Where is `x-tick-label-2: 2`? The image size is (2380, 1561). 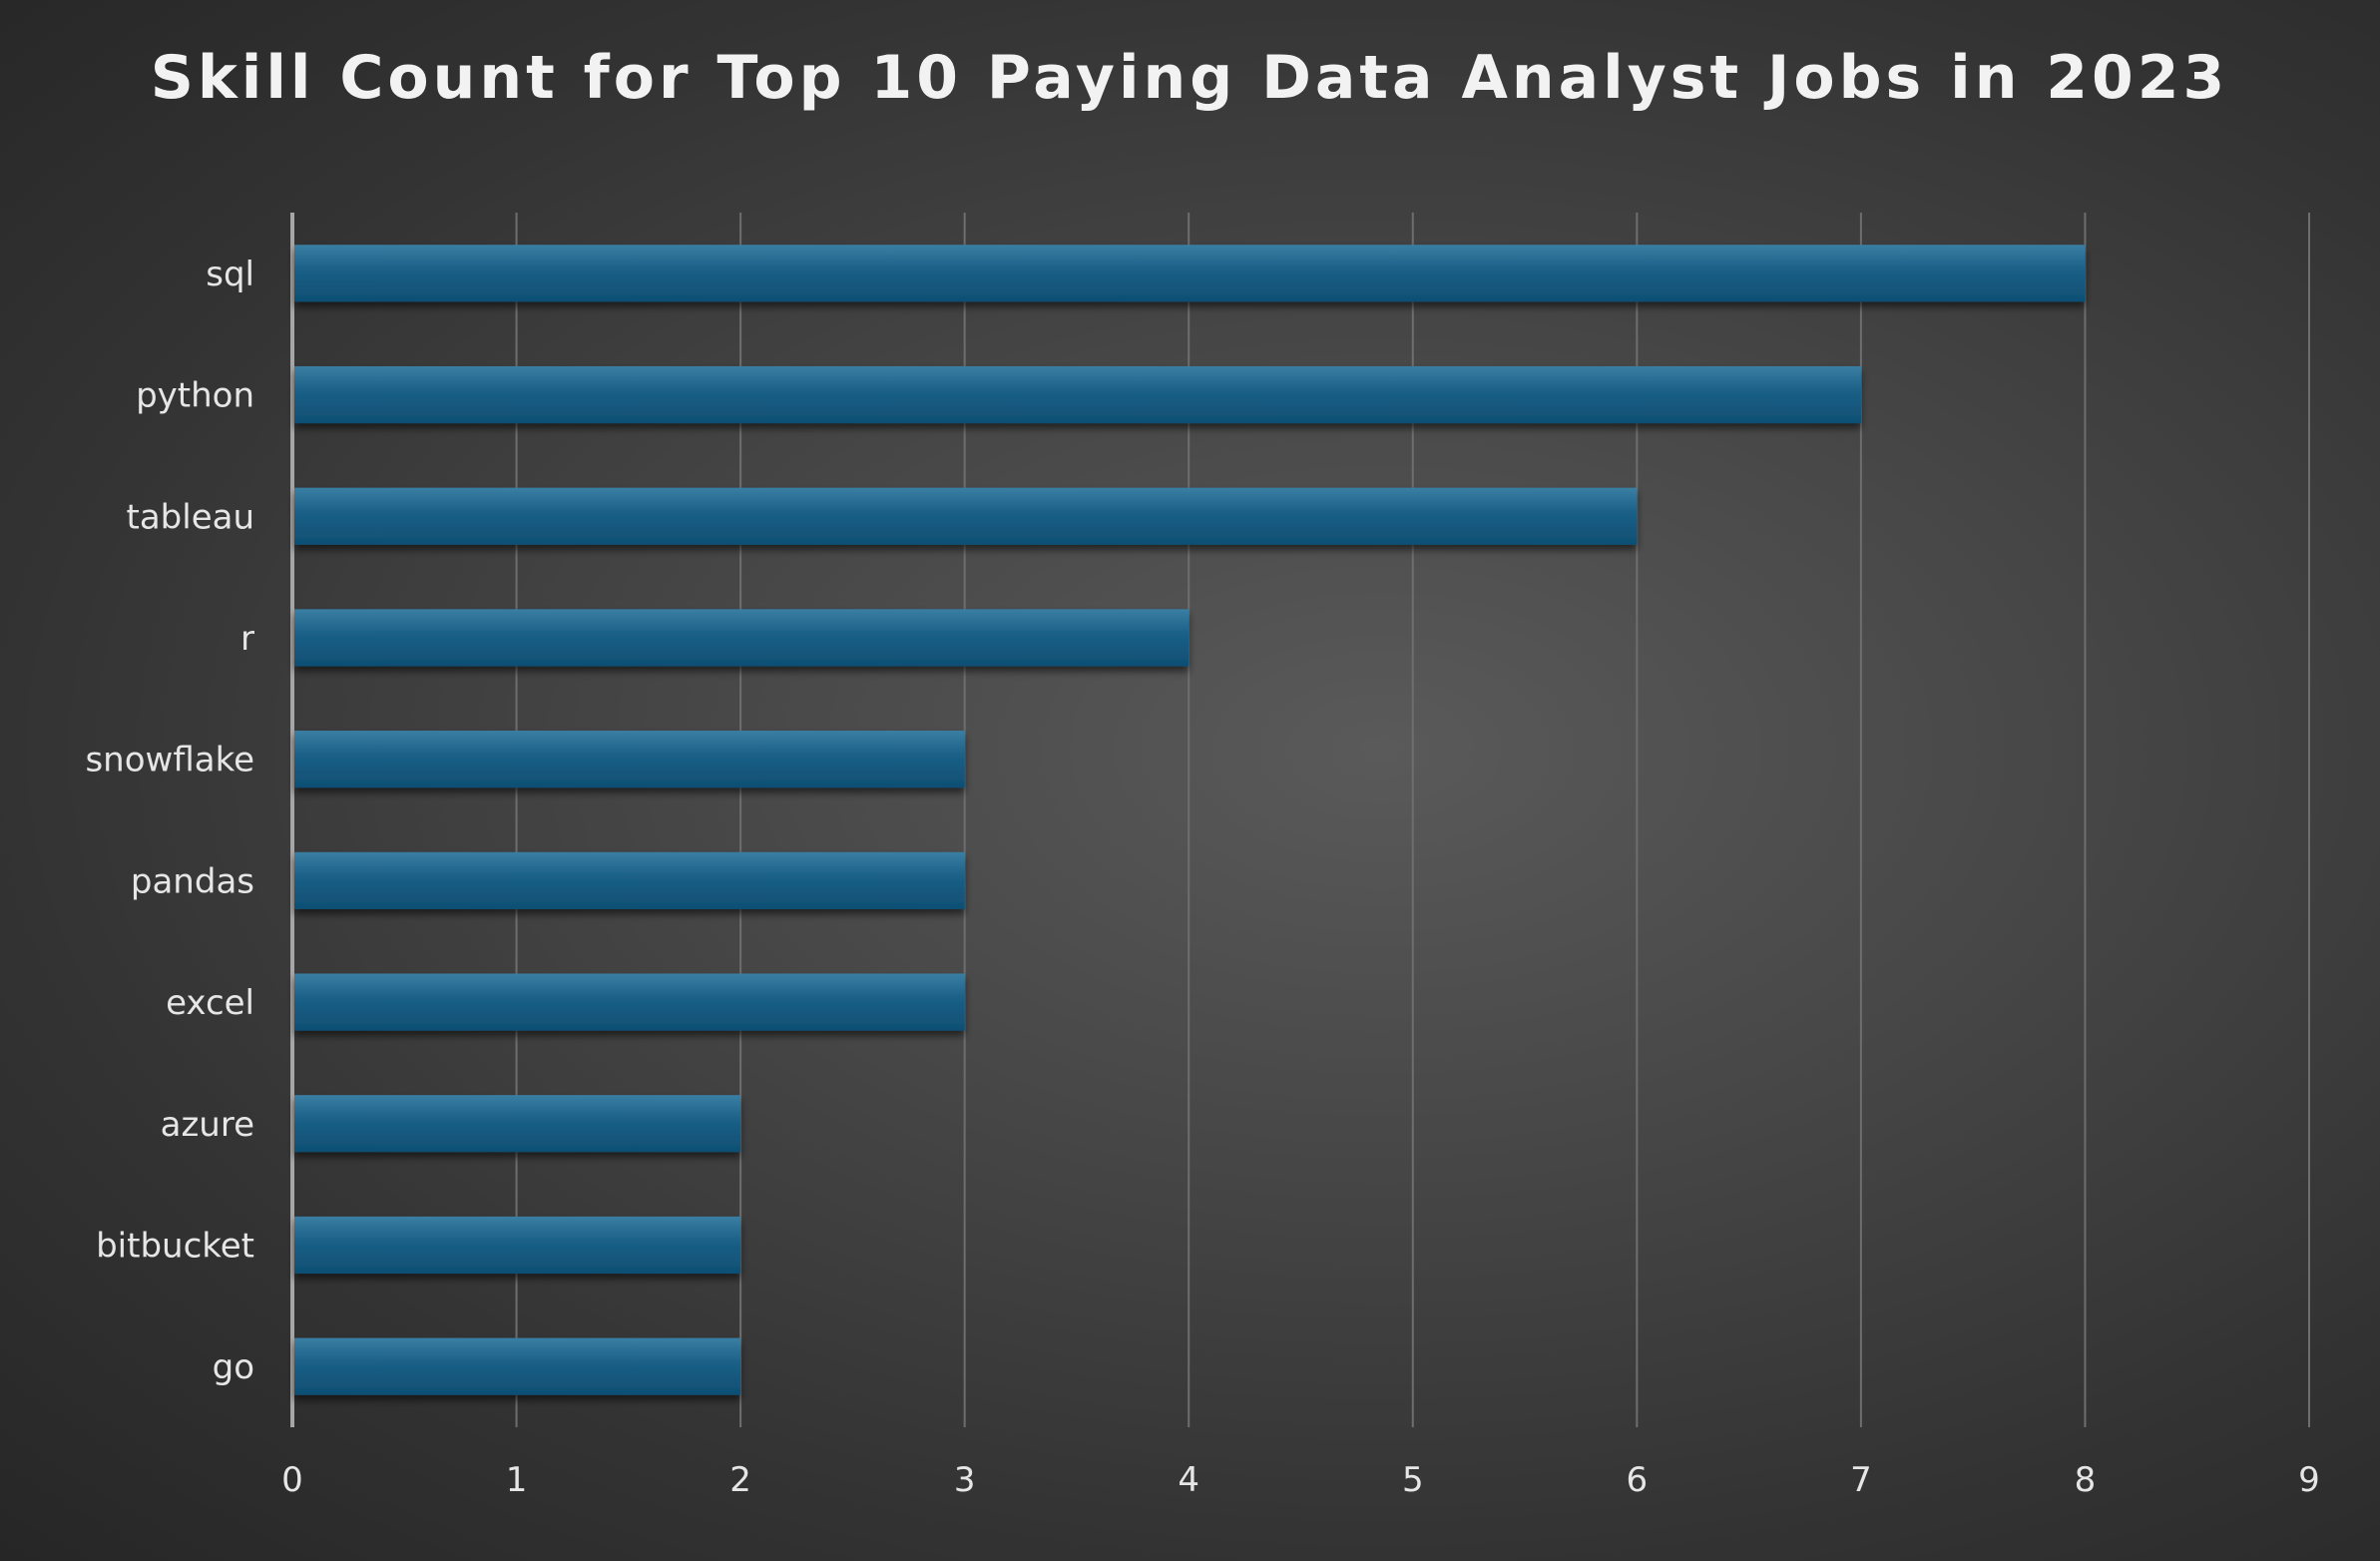 x-tick-label-2: 2 is located at coordinates (740, 1480).